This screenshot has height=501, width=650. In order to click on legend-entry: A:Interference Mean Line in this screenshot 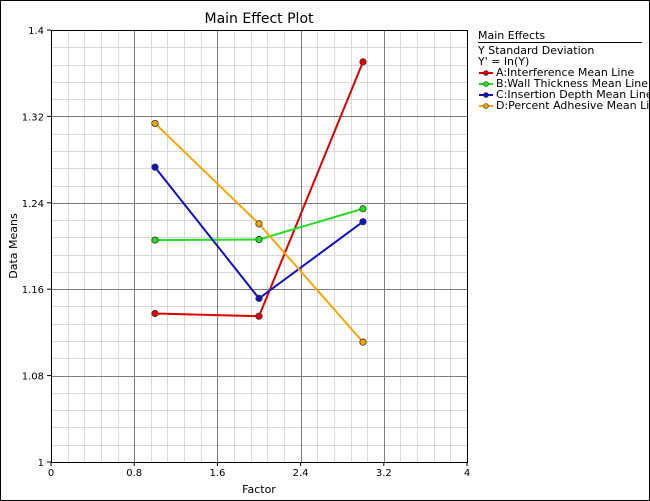, I will do `click(560, 72)`.